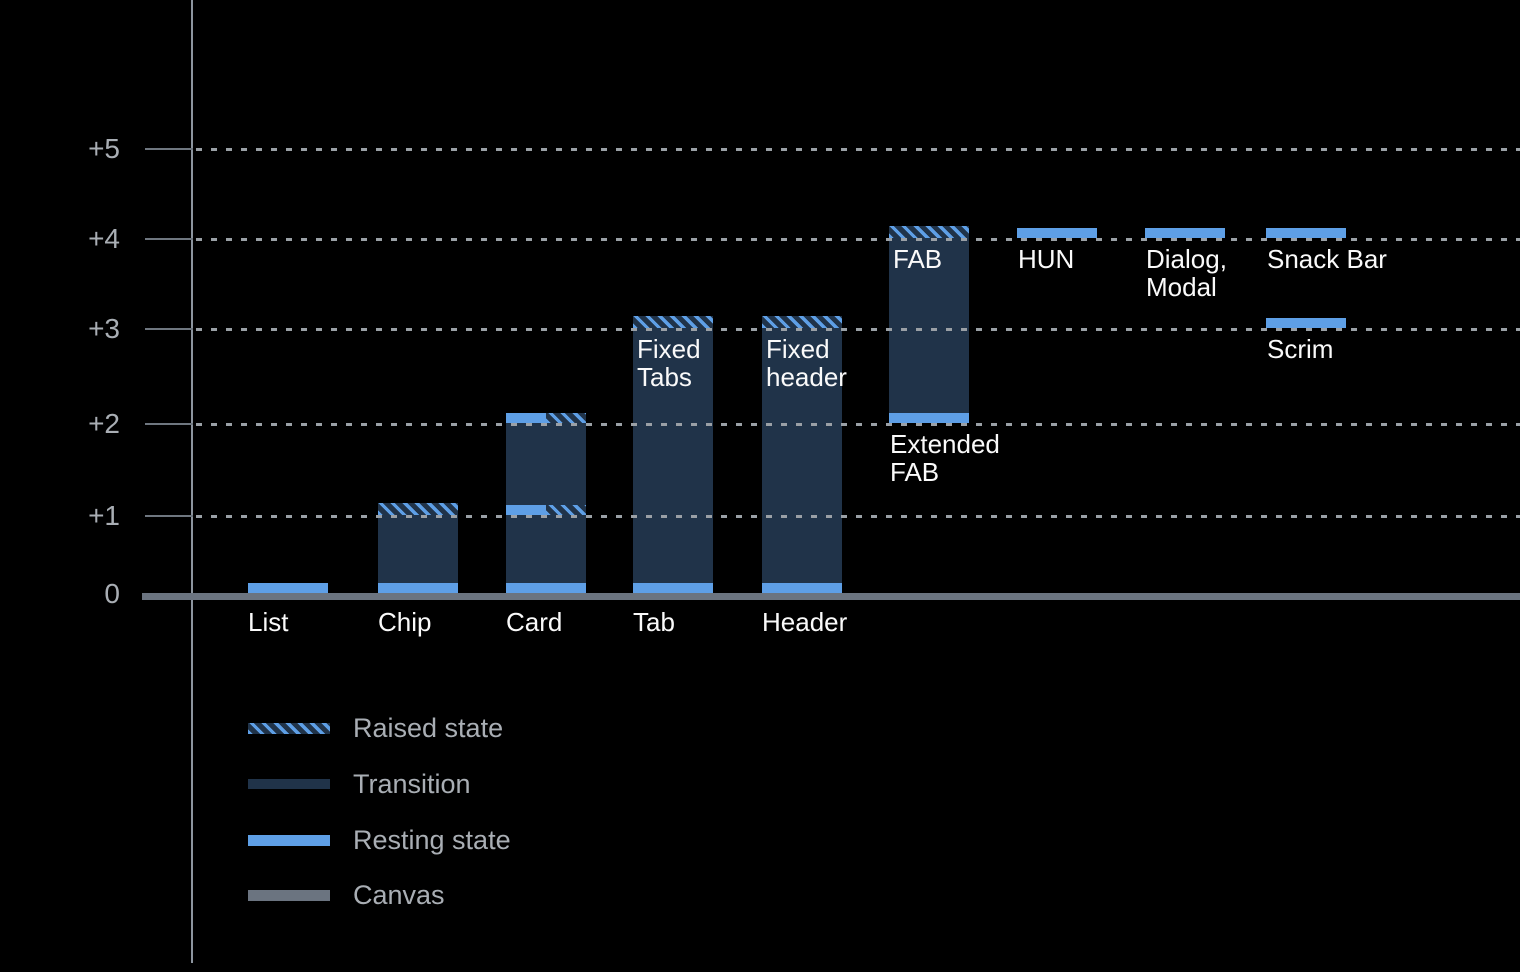 The image size is (1520, 972). What do you see at coordinates (1186, 273) in the screenshot?
I see `dialog-modal-sub-label: Dialog, Modal` at bounding box center [1186, 273].